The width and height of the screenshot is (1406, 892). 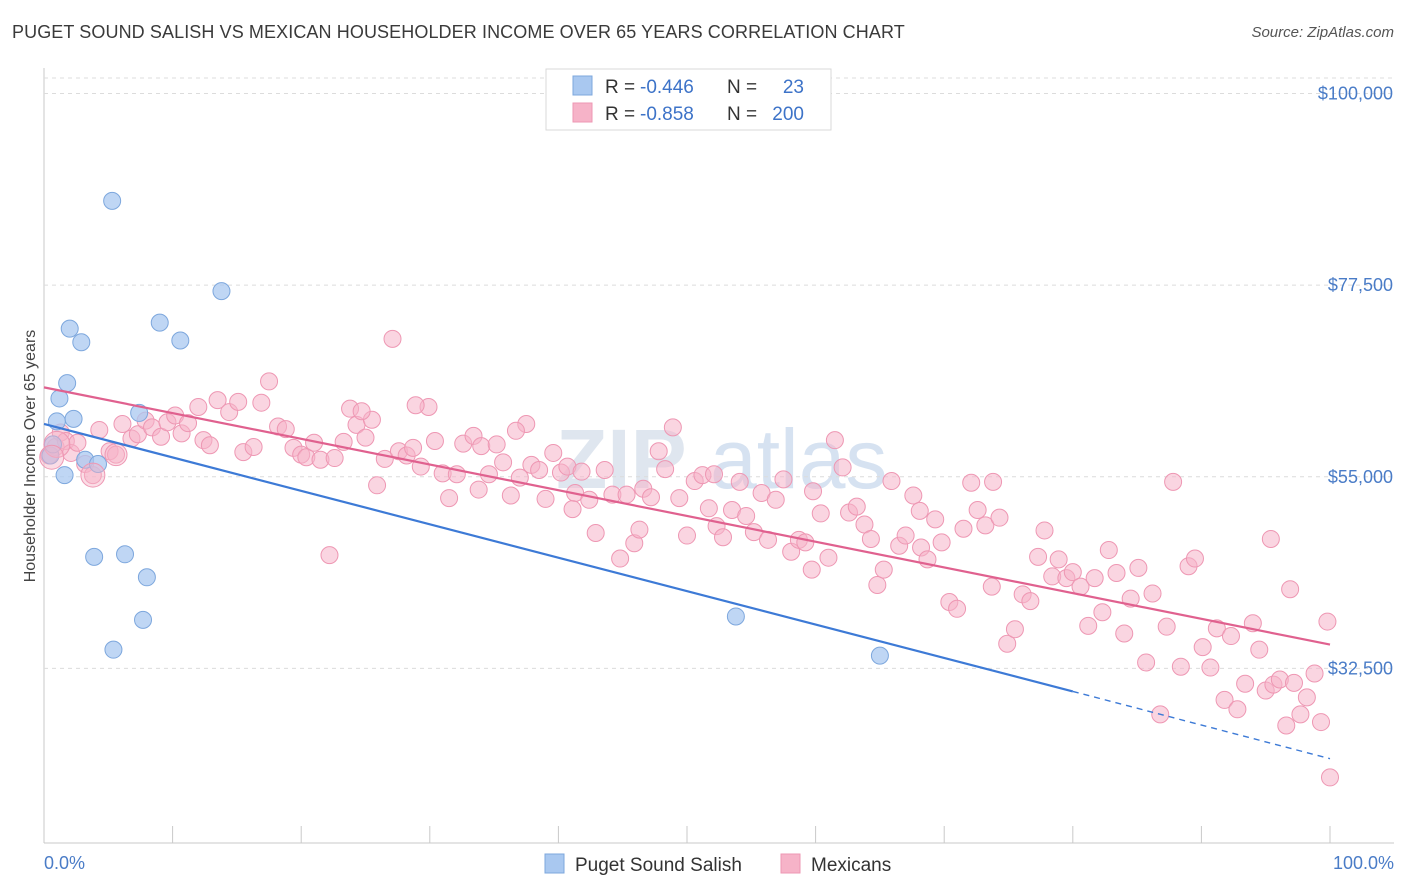 I want to click on y-tick-label: $100,000, so click(x=1355, y=94).